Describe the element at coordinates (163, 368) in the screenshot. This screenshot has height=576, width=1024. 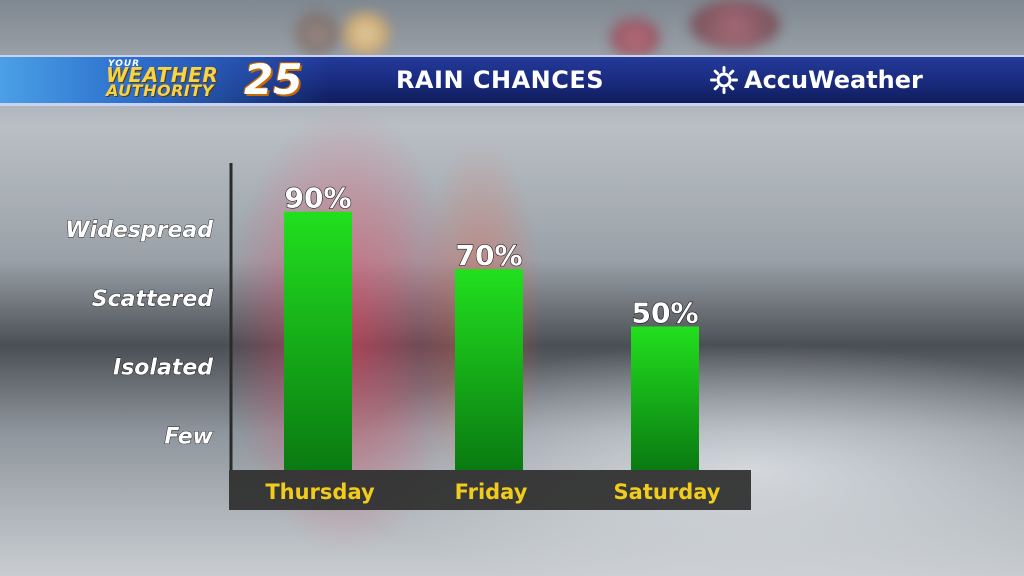
I see `y-level-label: Isolated` at that location.